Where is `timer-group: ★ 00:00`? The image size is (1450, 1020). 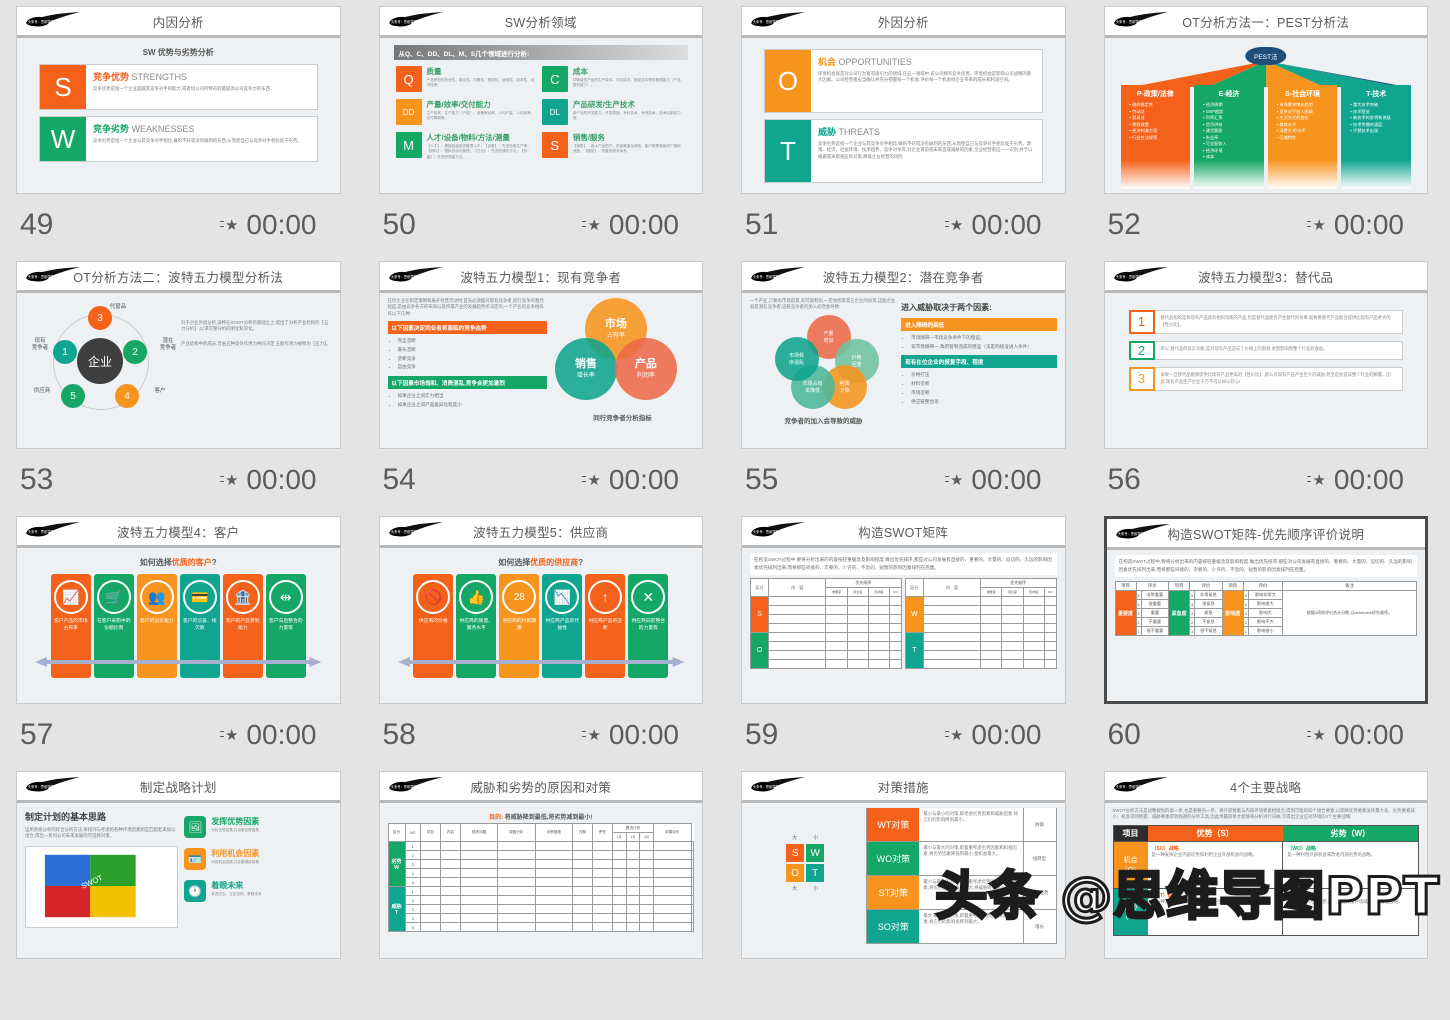 timer-group: ★ 00:00 is located at coordinates (271, 225).